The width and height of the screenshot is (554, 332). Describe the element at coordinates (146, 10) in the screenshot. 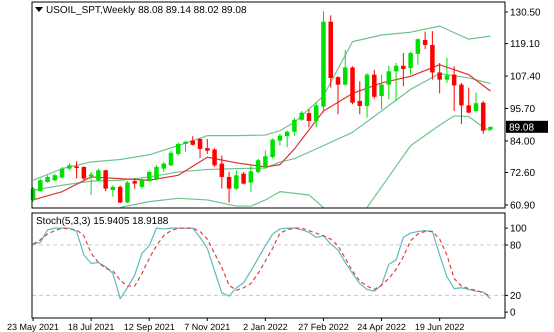

I see `chart-title: USOIL_SPT,Weekly 88.08 89.14 88.02 89.08` at that location.